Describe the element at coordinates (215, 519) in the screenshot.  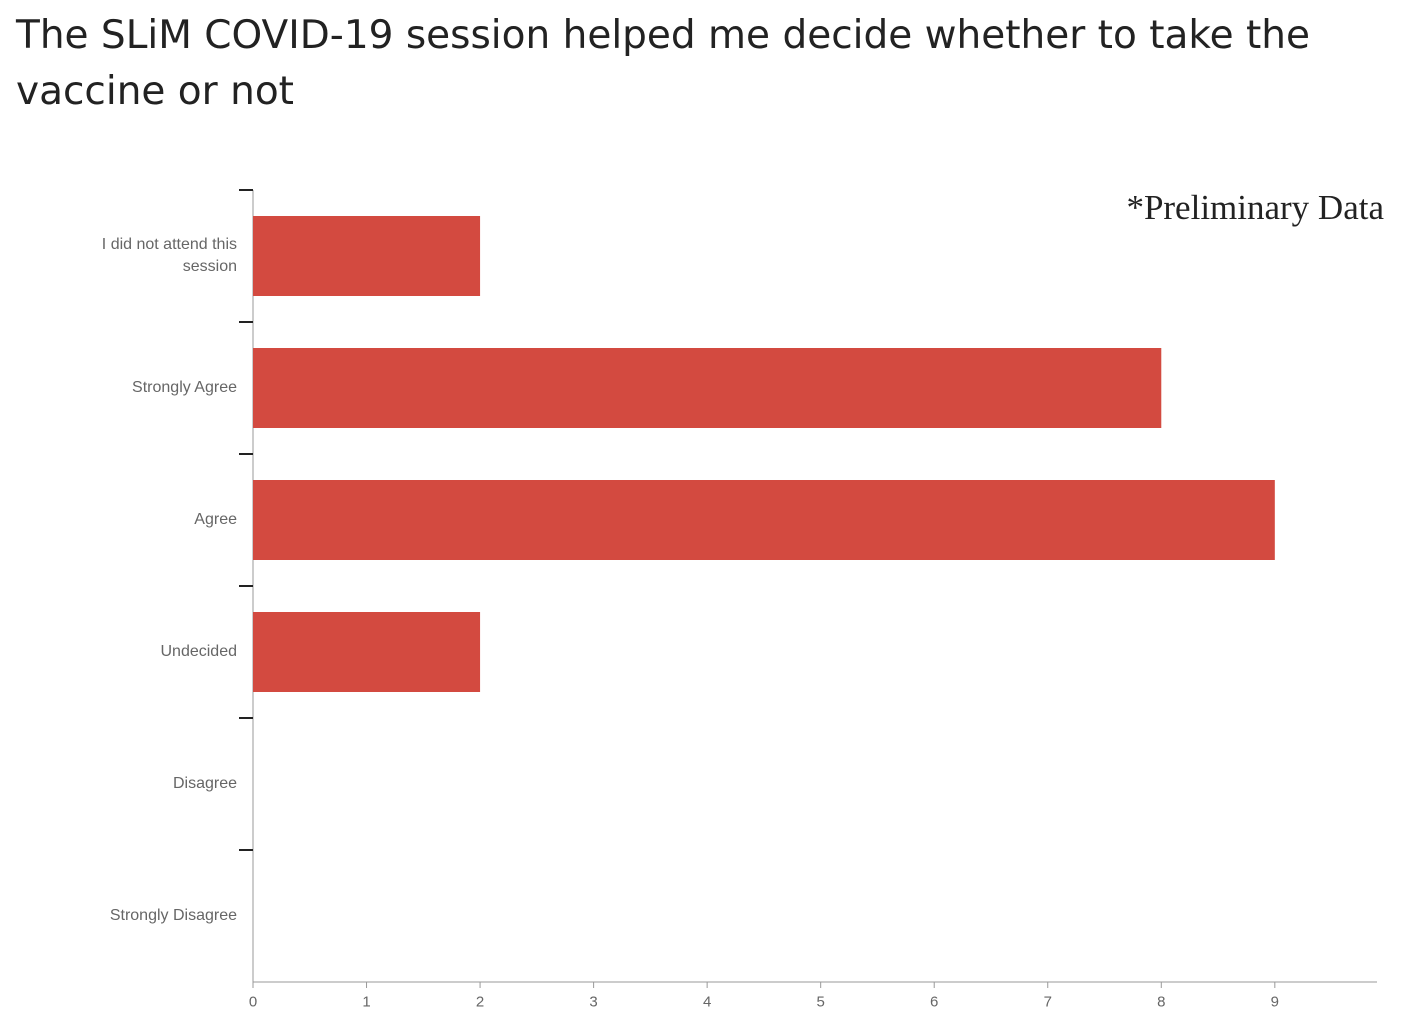
I see `y-tick-label: Agree` at that location.